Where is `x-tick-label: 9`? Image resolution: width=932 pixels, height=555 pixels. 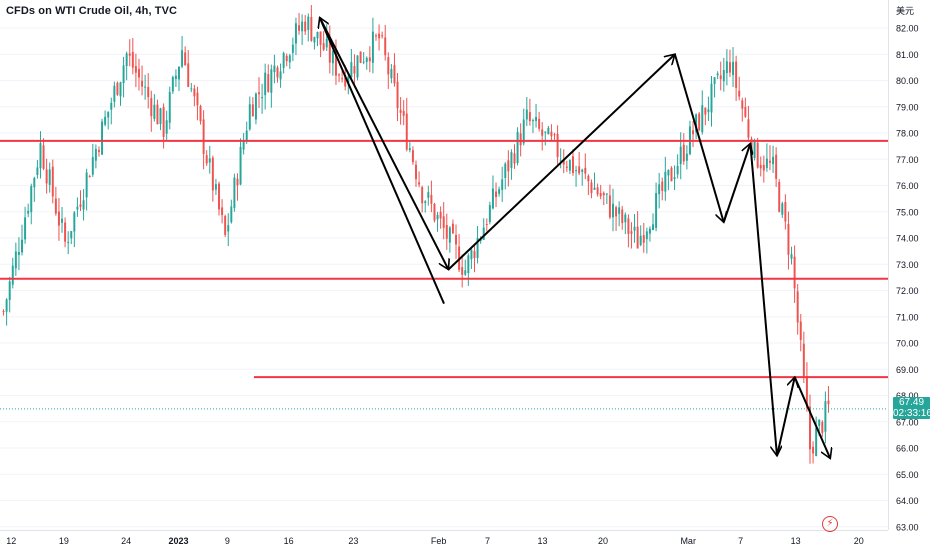 x-tick-label: 9 is located at coordinates (227, 541).